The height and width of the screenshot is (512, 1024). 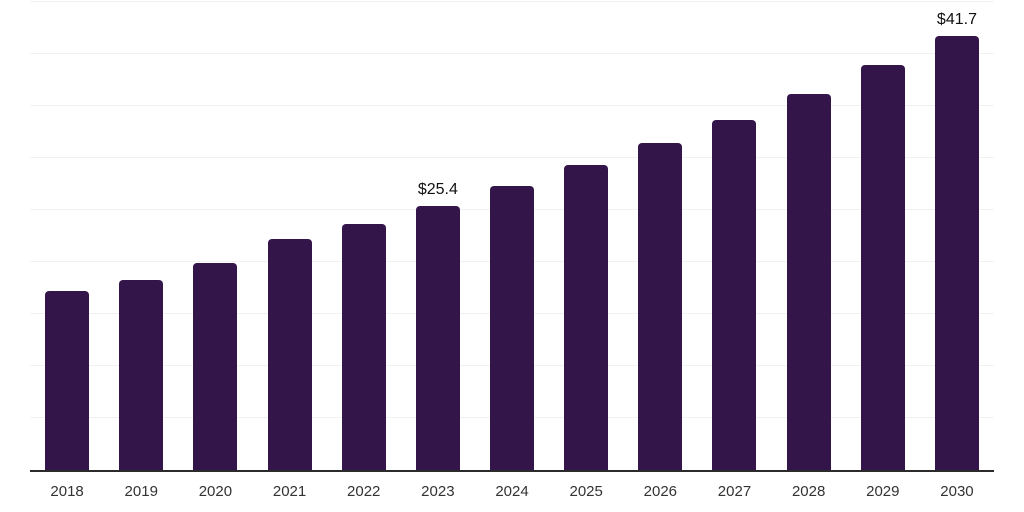 I want to click on x-tick-label-2018: 2018, so click(x=67, y=491).